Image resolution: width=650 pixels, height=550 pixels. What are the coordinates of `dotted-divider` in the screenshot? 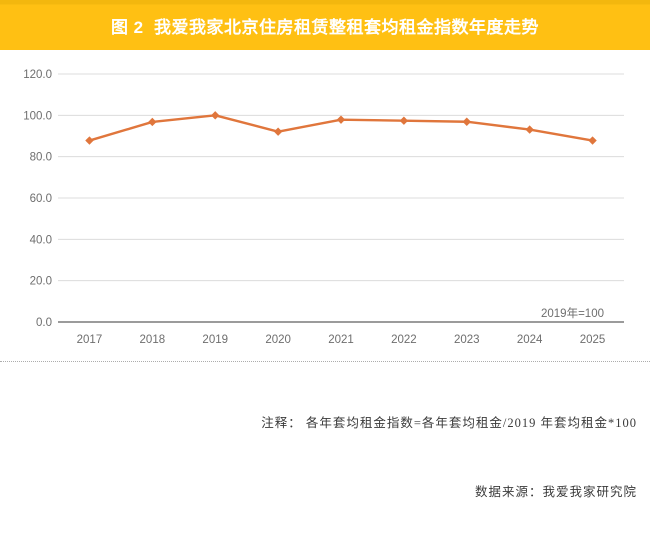 It's located at (325, 361).